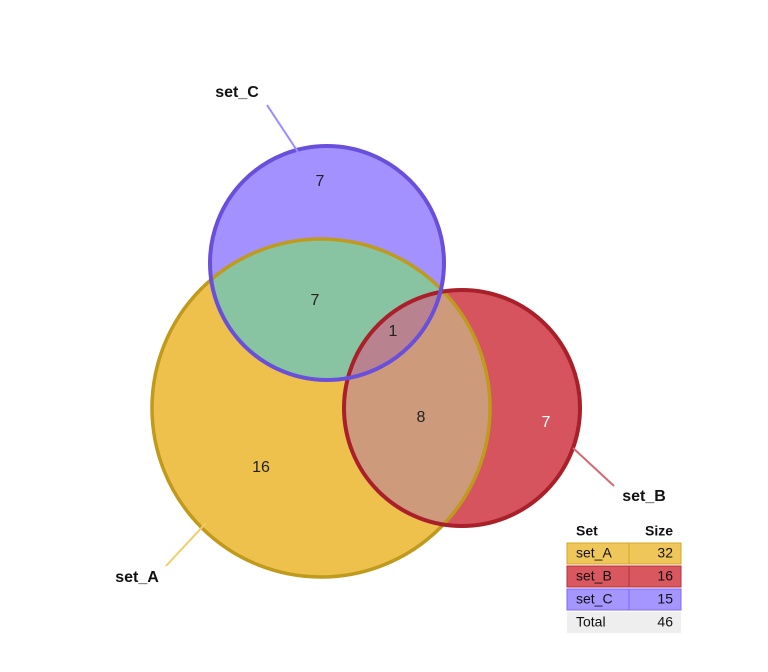 The height and width of the screenshot is (672, 768). Describe the element at coordinates (587, 531) in the screenshot. I see `table-header-set: Set` at that location.